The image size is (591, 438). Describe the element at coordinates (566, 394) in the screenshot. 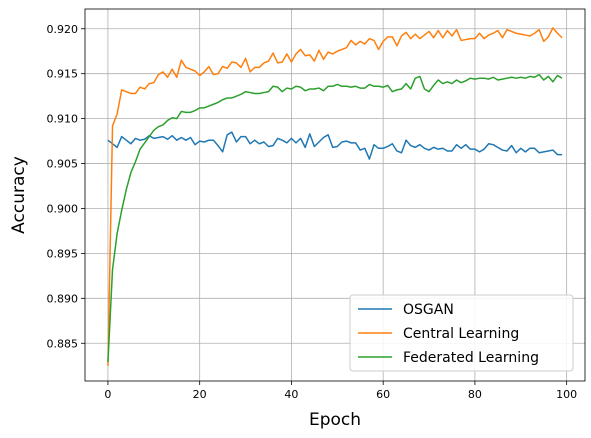

I see `x-tick-label: 100` at that location.